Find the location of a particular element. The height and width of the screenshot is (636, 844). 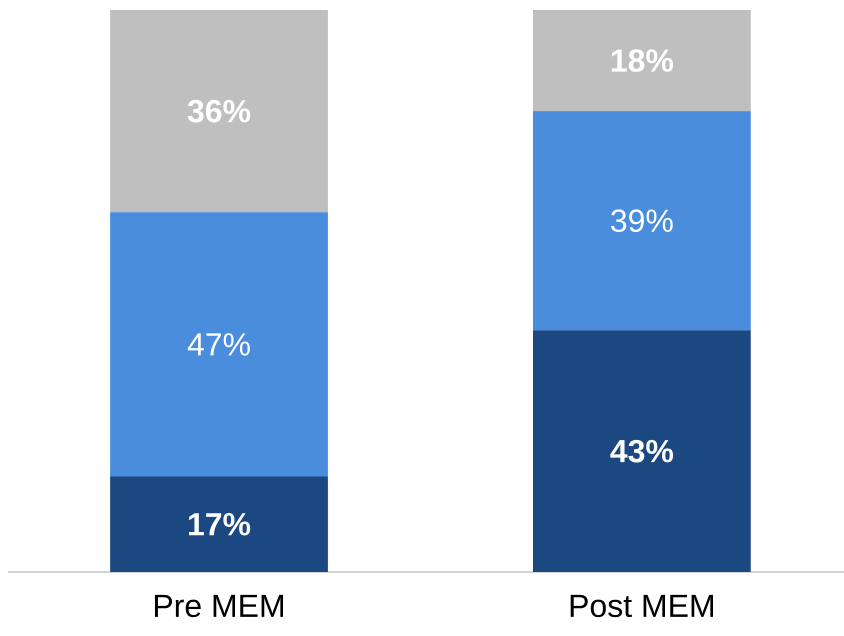

data-label: 47% is located at coordinates (219, 344).